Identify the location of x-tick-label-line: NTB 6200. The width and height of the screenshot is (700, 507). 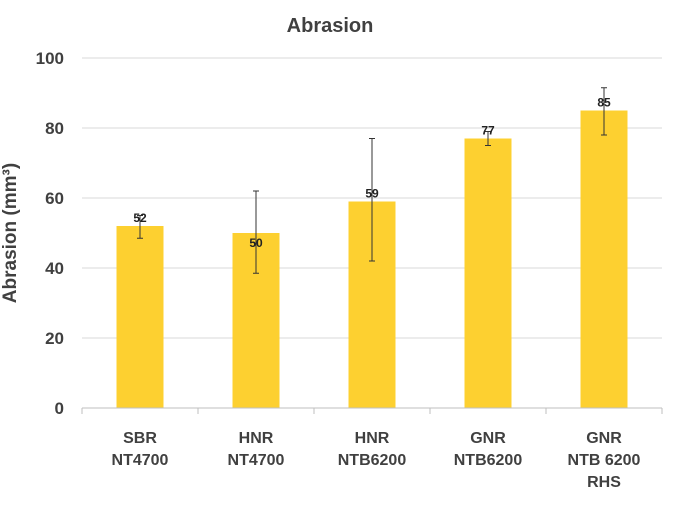
(604, 460).